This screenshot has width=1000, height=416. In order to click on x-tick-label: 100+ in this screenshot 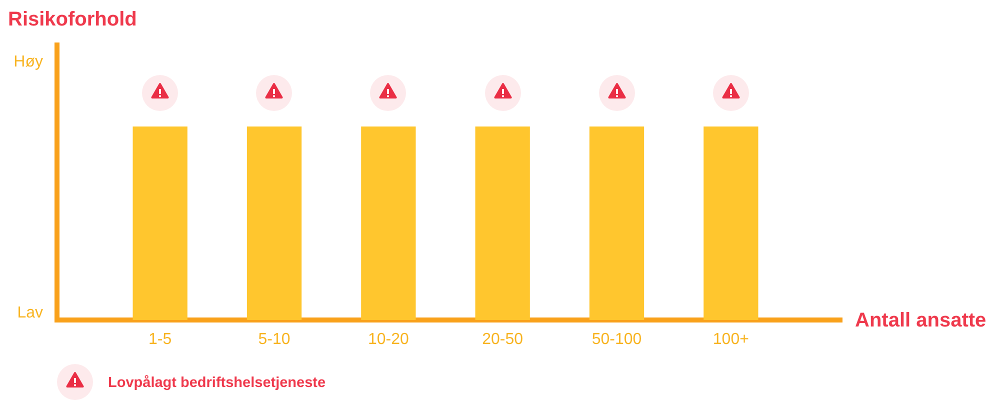, I will do `click(730, 339)`.